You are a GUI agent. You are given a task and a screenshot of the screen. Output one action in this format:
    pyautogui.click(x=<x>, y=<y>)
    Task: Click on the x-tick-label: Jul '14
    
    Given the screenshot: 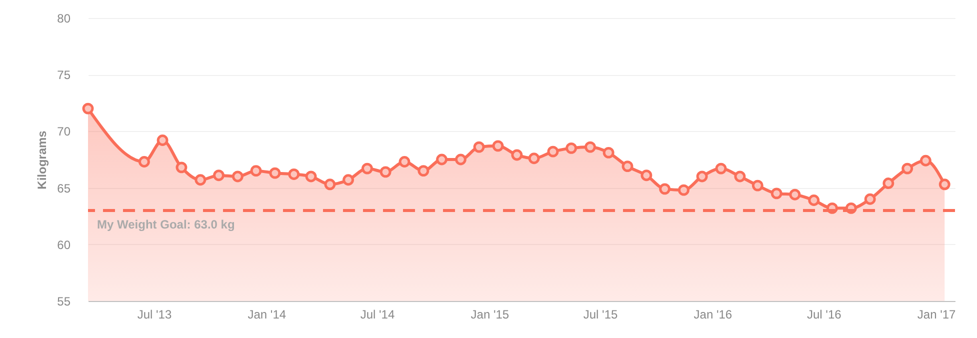 What is the action you would take?
    pyautogui.click(x=377, y=315)
    